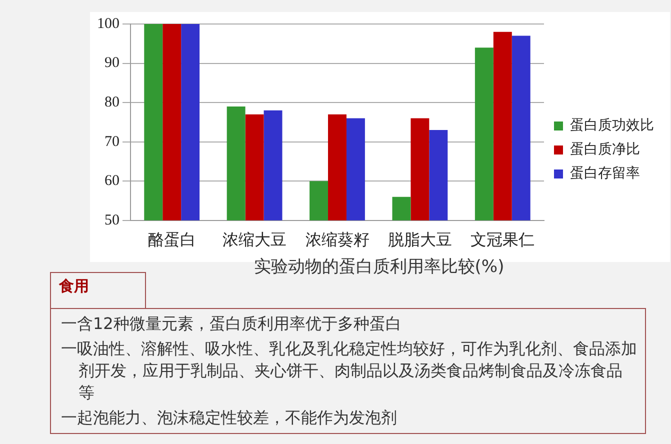  Describe the element at coordinates (98, 290) in the screenshot. I see `text: 食用` at that location.